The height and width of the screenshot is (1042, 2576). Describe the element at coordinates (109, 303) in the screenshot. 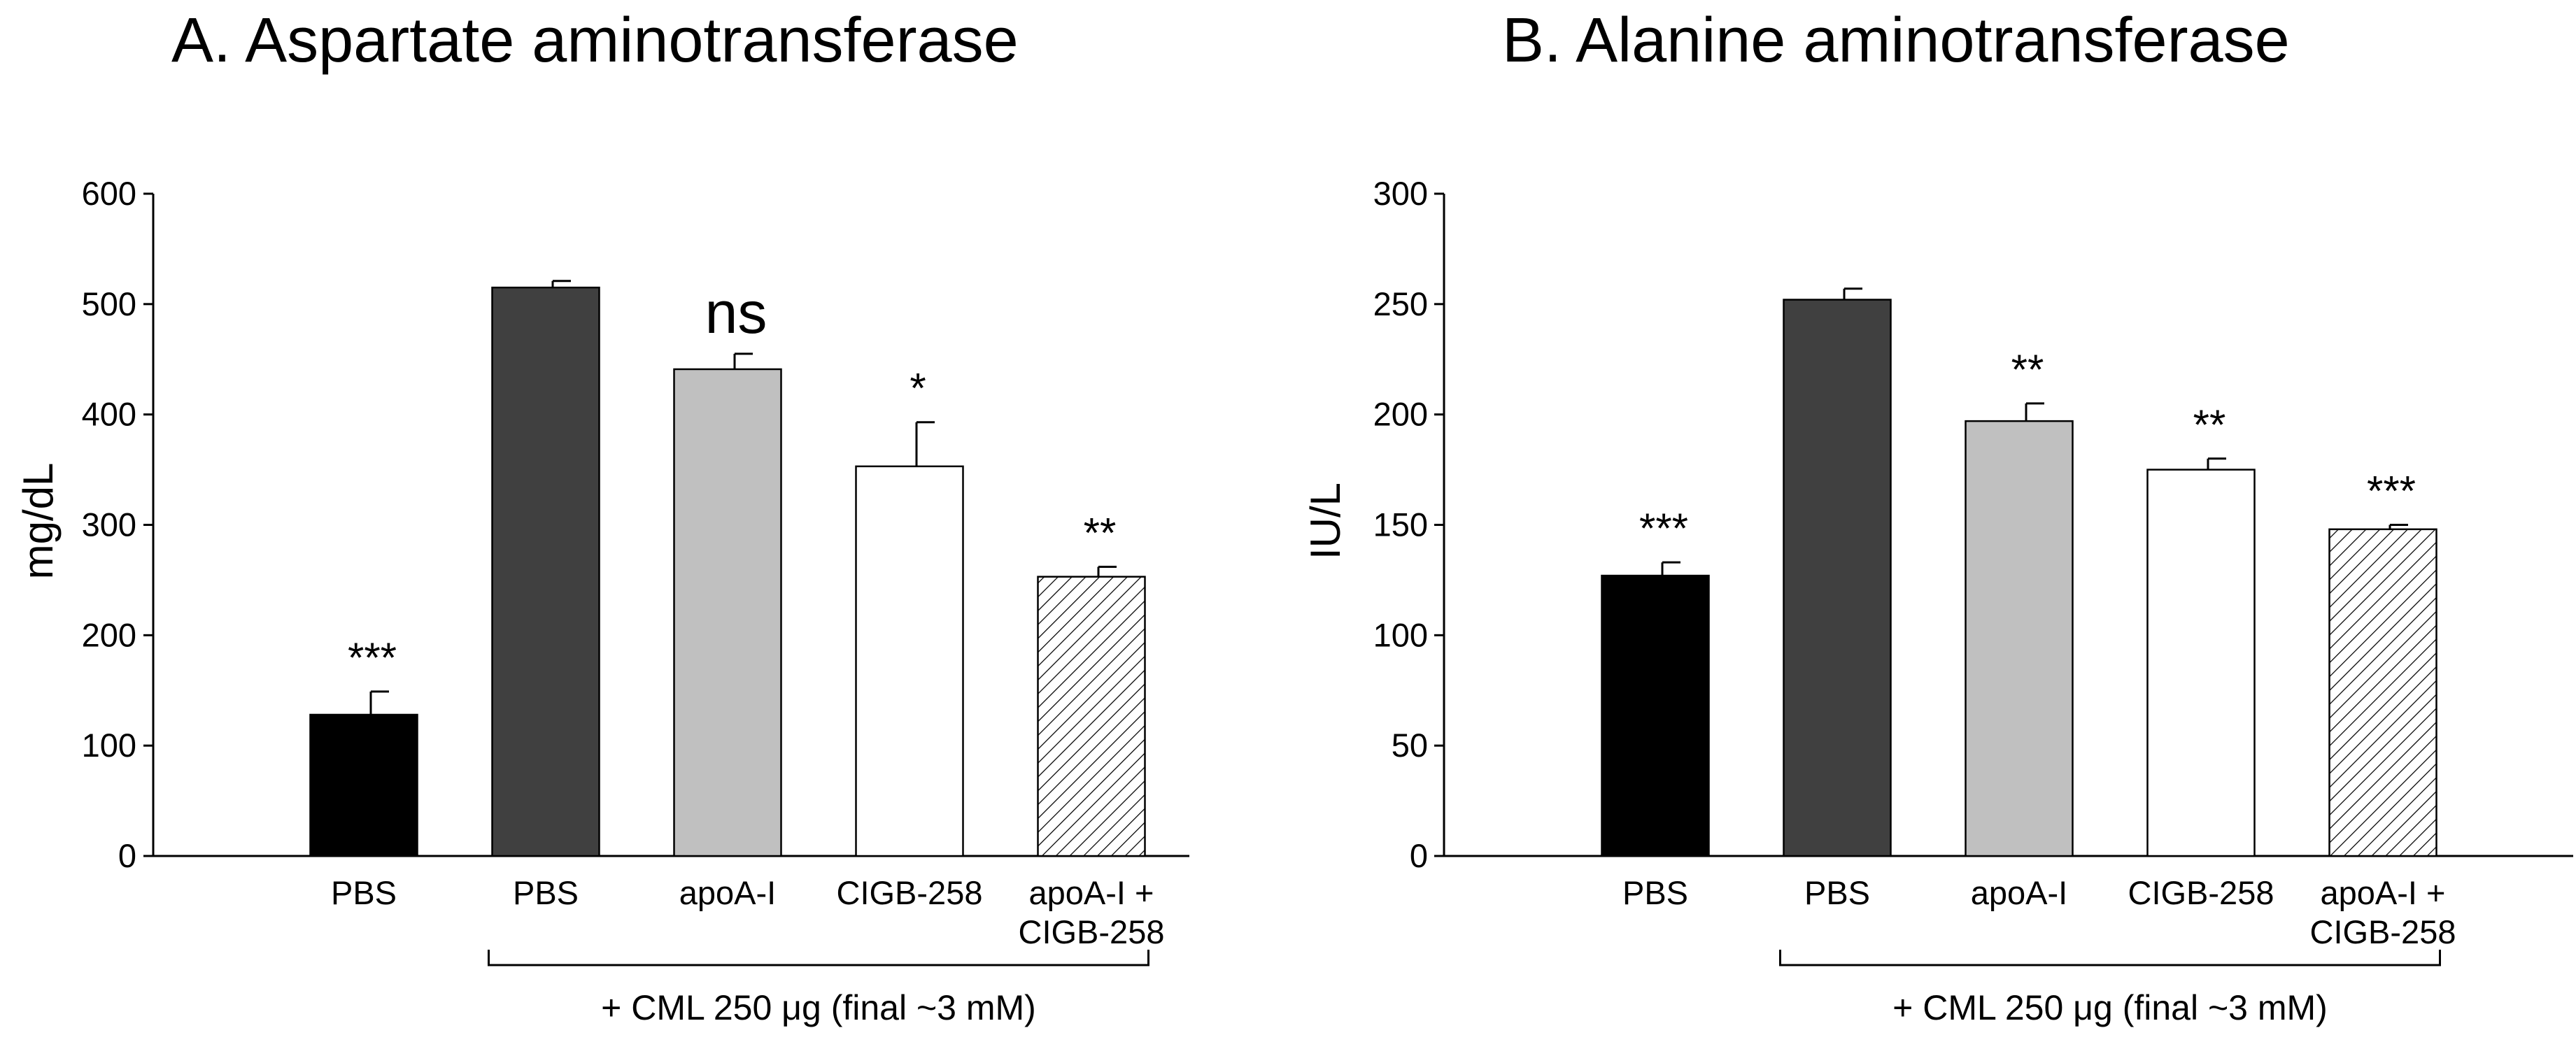

I see `panel-a-y-tick-label: 500` at that location.